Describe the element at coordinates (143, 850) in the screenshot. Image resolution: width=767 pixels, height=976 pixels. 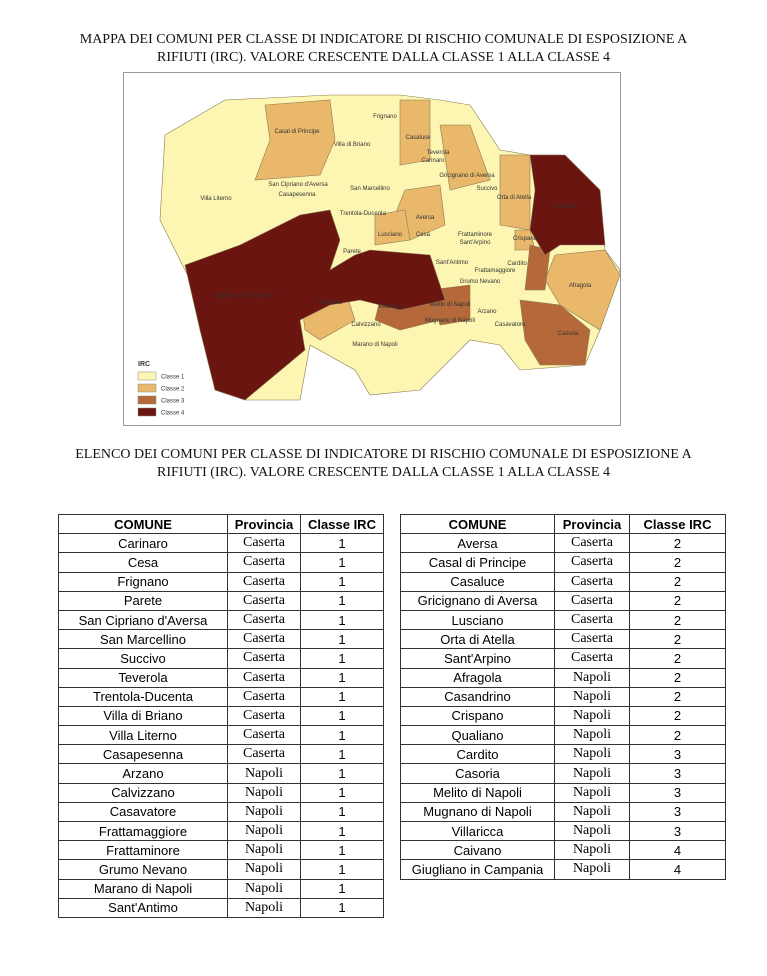
I see `table-cell: Frattaminore` at that location.